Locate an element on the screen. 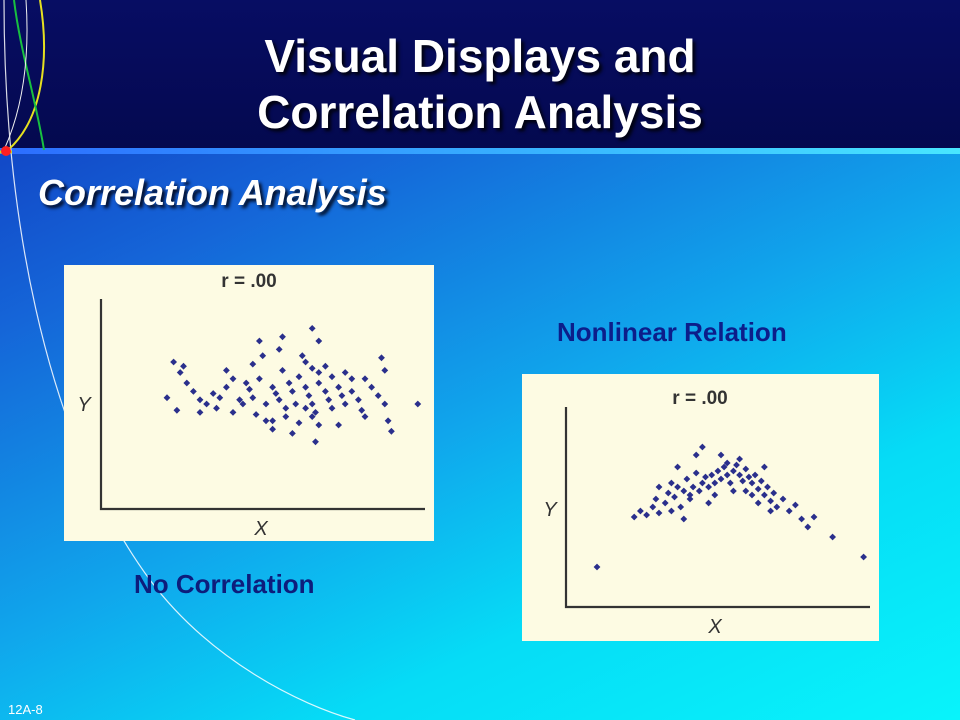 The height and width of the screenshot is (720, 960). caption-no-correlation: No Correlation is located at coordinates (224, 584).